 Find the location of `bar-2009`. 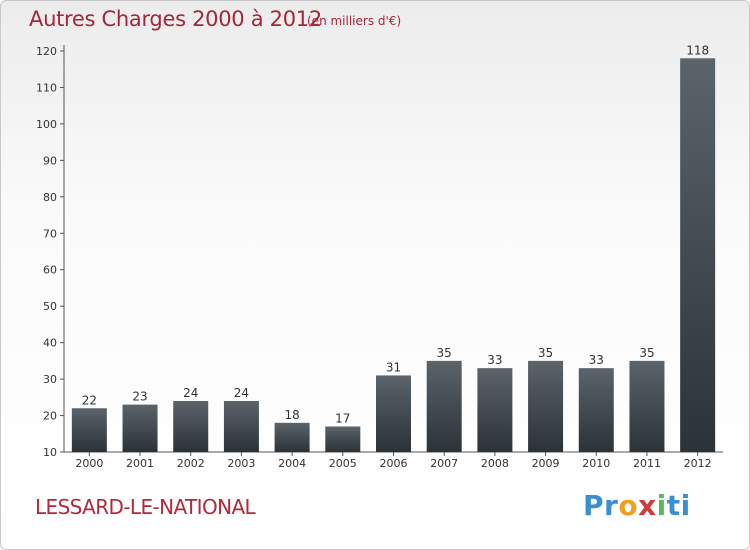

bar-2009 is located at coordinates (546, 406).